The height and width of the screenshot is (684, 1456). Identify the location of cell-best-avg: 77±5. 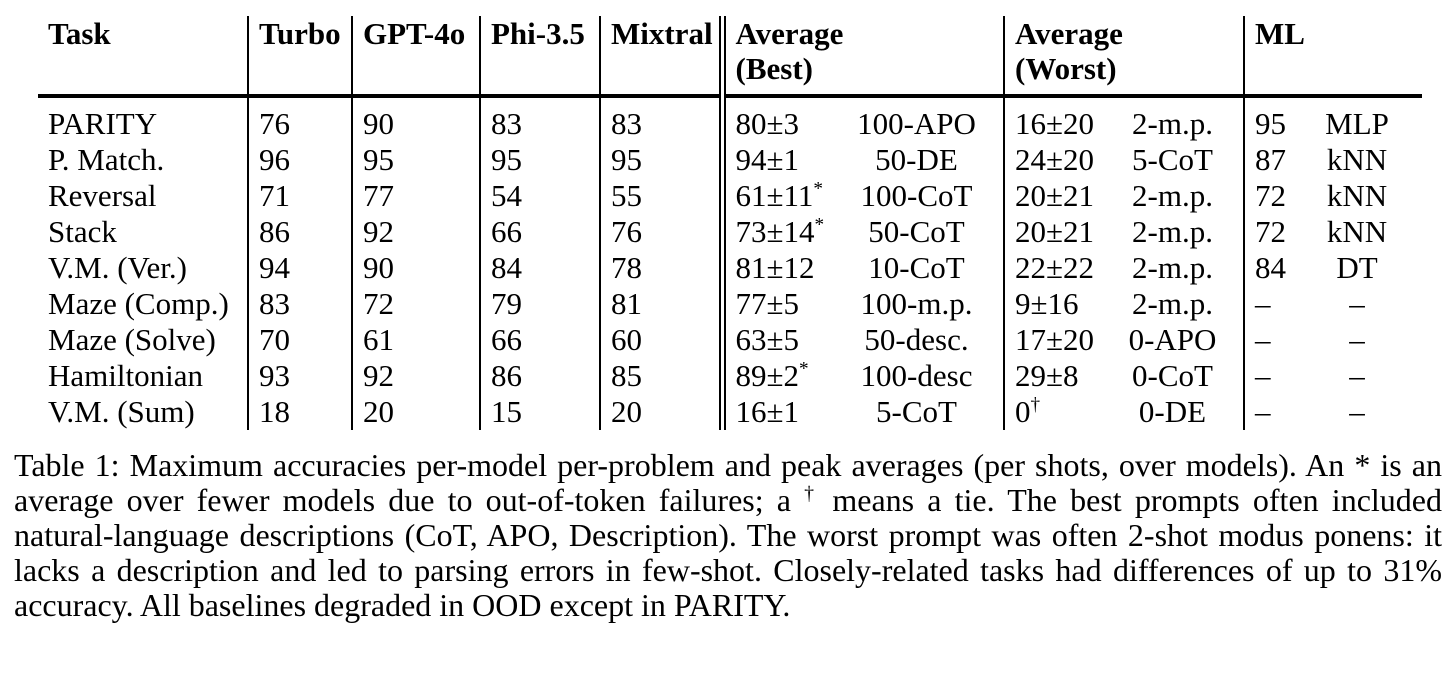
(779, 304).